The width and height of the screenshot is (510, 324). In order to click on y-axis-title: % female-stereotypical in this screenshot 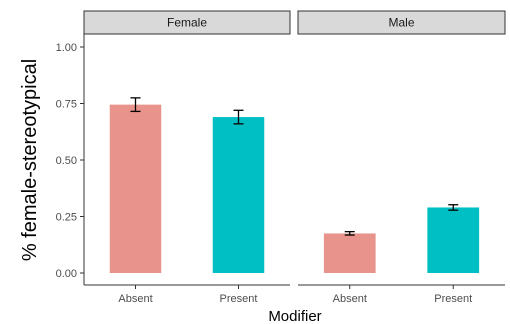, I will do `click(30, 160)`.